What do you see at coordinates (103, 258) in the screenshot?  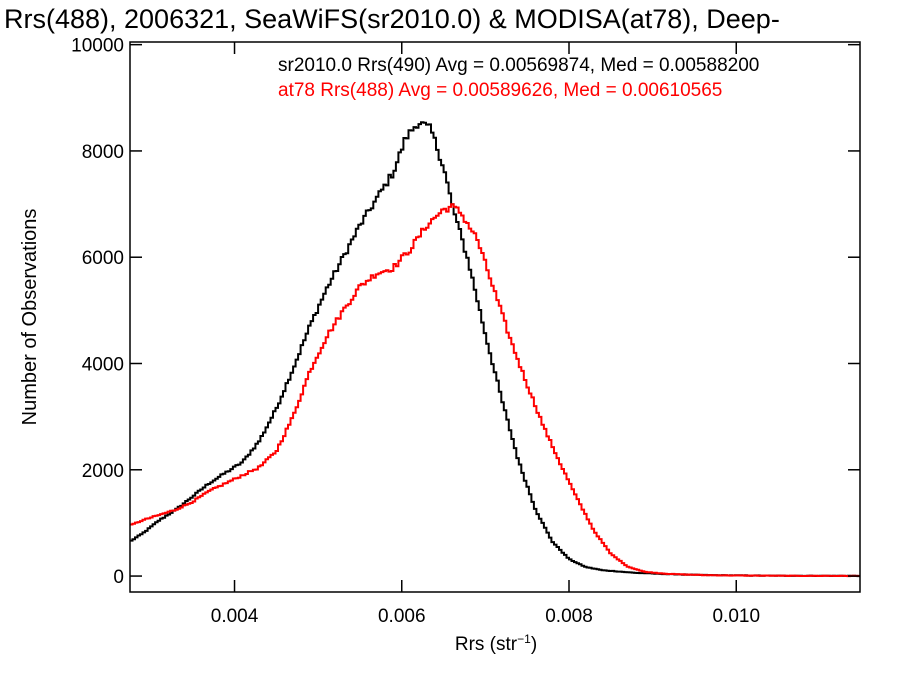 I see `y-tick-label: 6000` at bounding box center [103, 258].